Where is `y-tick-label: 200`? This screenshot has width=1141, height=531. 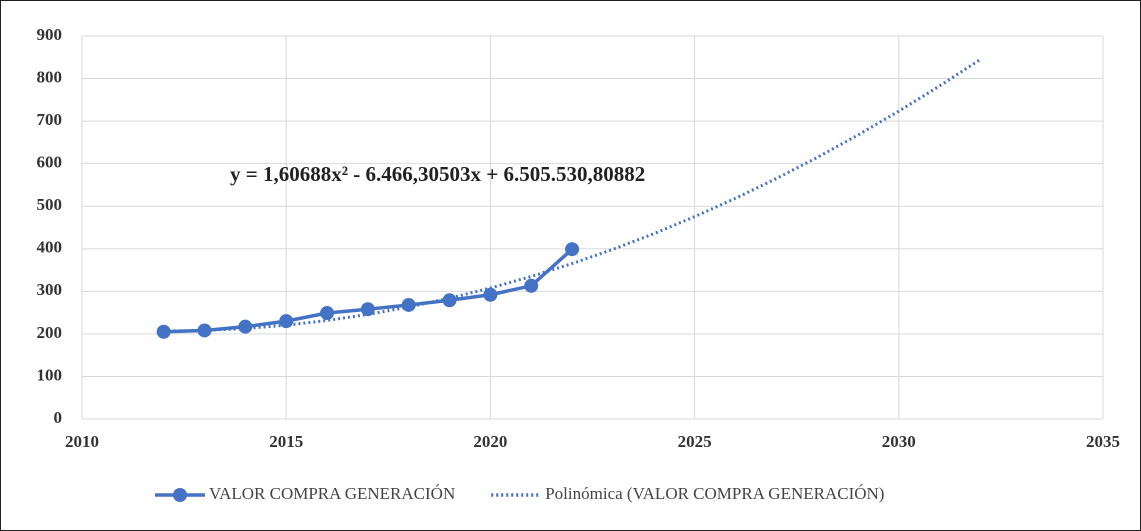 y-tick-label: 200 is located at coordinates (50, 332).